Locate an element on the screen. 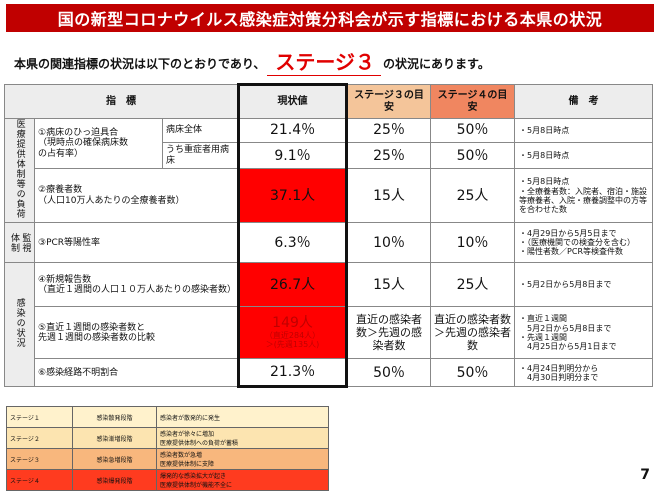 The width and height of the screenshot is (660, 495). current-value-alert: 26.7人 is located at coordinates (293, 285).